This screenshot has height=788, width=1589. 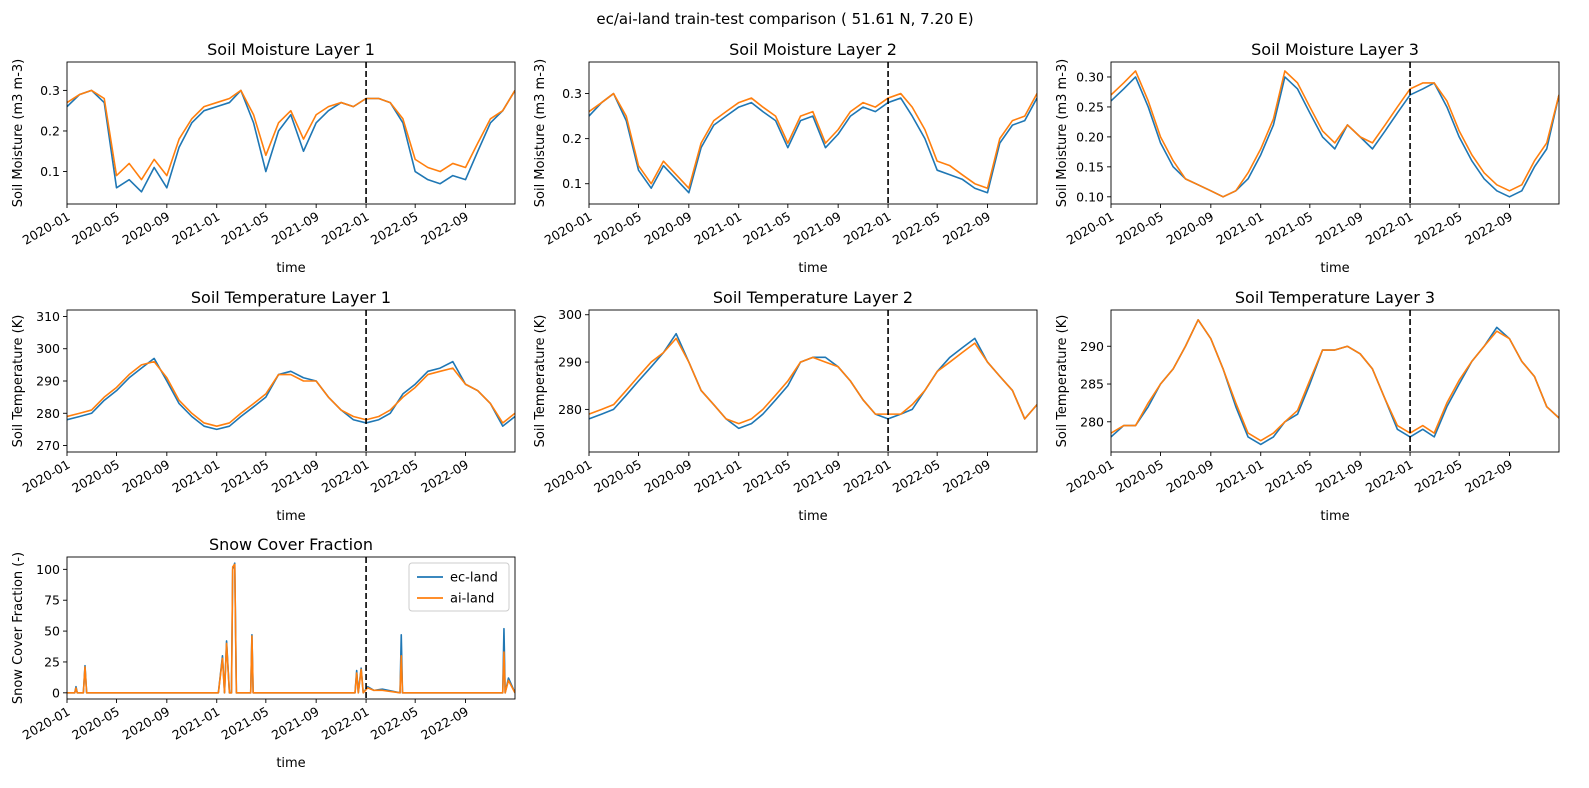 What do you see at coordinates (1092, 384) in the screenshot?
I see `y-tick-label: 285` at bounding box center [1092, 384].